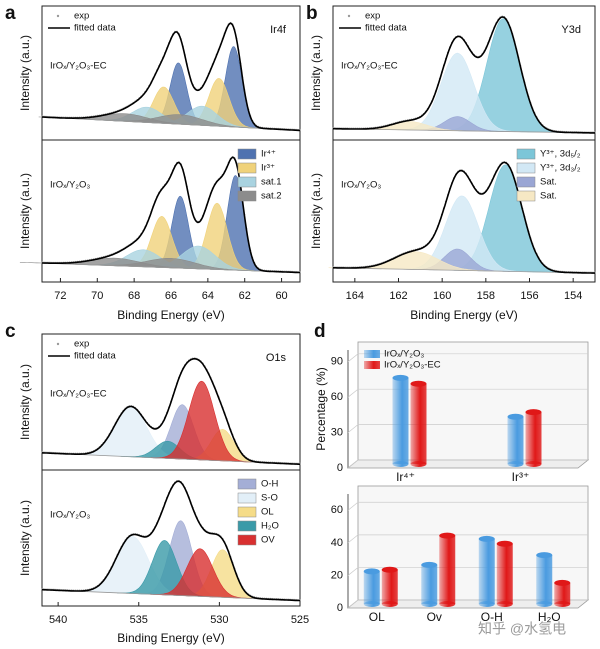  What do you see at coordinates (405, 477) in the screenshot?
I see `x-tick-label: Ir⁴⁺` at bounding box center [405, 477].